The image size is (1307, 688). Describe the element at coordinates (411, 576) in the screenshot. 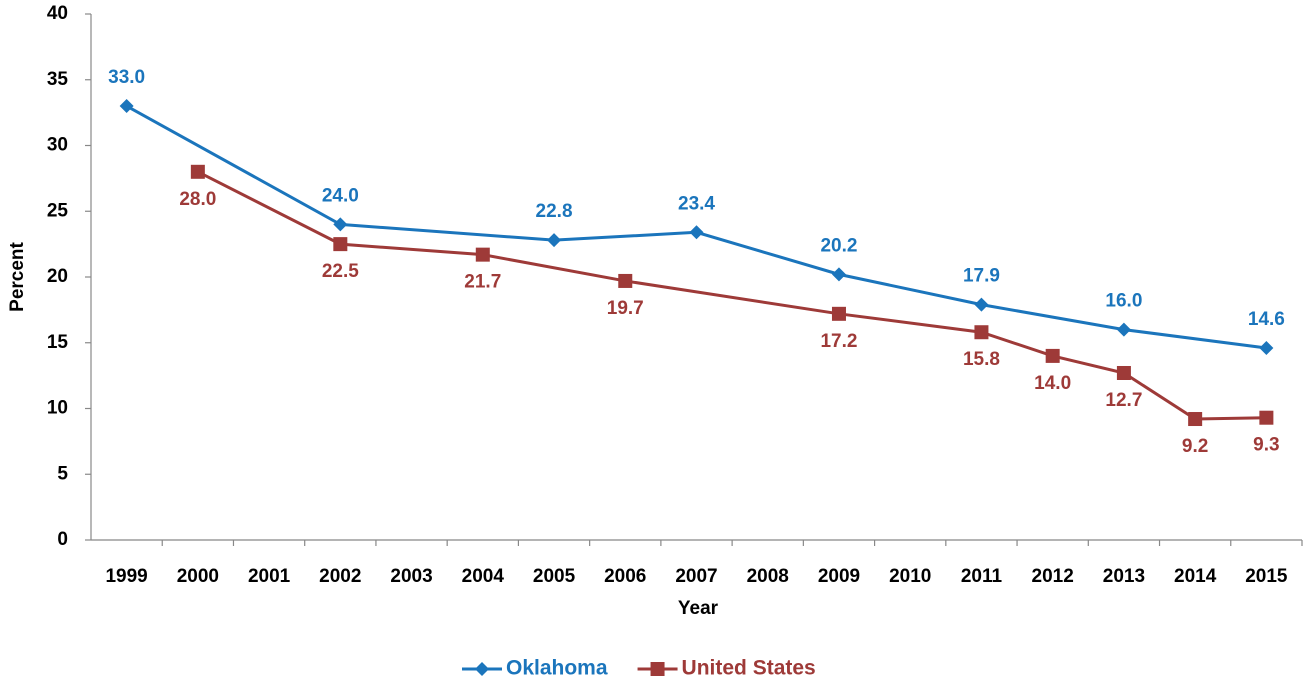

I see `x-tick-label: 2003` at that location.